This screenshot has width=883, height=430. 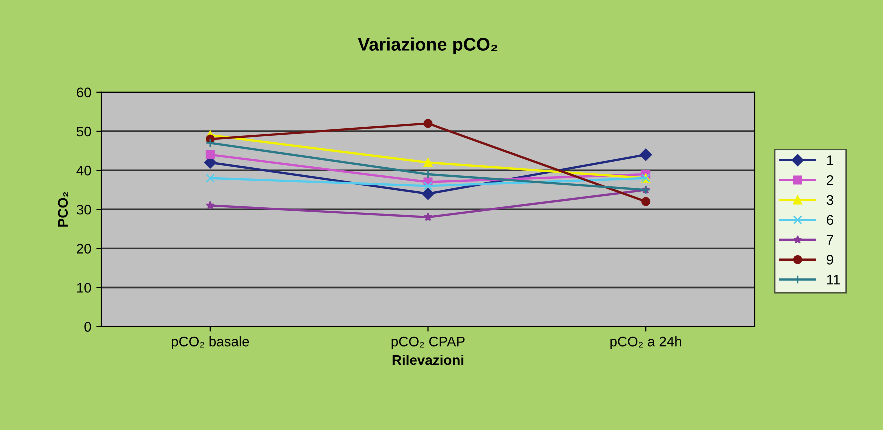 What do you see at coordinates (84, 209) in the screenshot?
I see `y-tick-label: 30` at bounding box center [84, 209].